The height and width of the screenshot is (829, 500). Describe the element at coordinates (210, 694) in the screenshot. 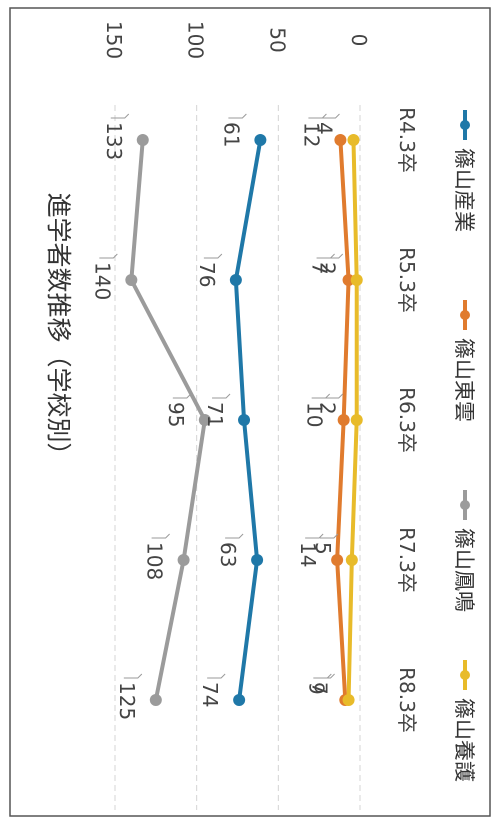

I see `data-label: 74` at that location.